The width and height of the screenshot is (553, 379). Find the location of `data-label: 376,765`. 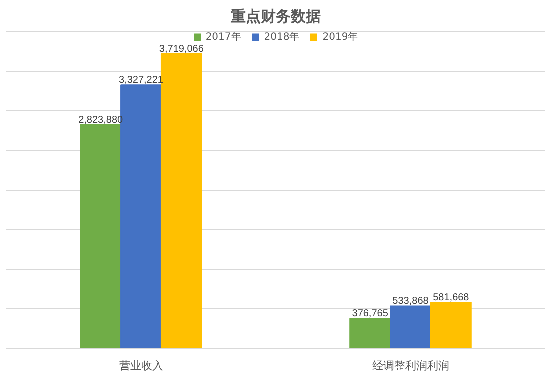

data-label: 376,765 is located at coordinates (370, 314).